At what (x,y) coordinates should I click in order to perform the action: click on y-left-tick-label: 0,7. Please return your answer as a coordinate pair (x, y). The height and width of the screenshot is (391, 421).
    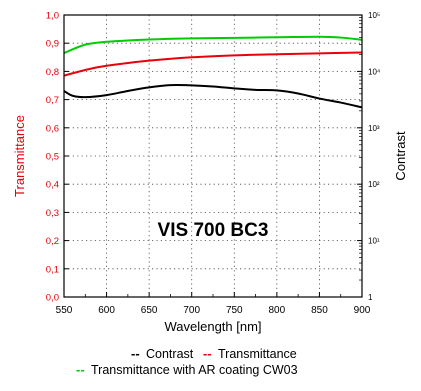
    Looking at the image, I should click on (52, 100).